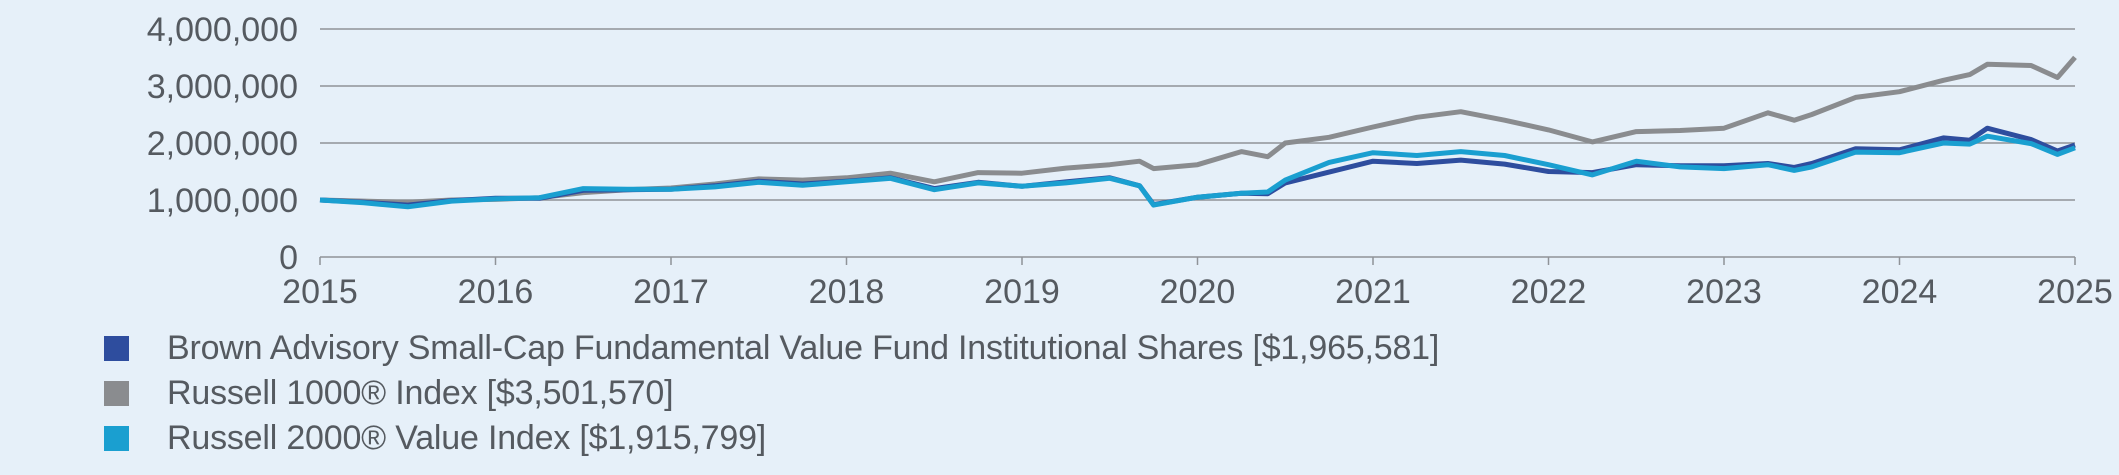 This screenshot has width=2119, height=475. Describe the element at coordinates (320, 292) in the screenshot. I see `x-tick-label: 2015` at that location.